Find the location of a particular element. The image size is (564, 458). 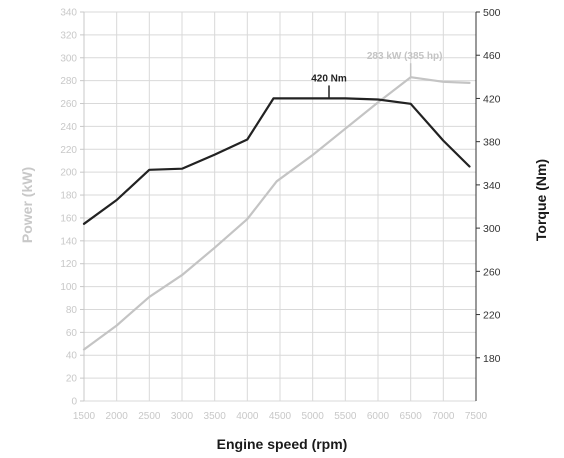

torque-tick-label: 500 is located at coordinates (492, 13).